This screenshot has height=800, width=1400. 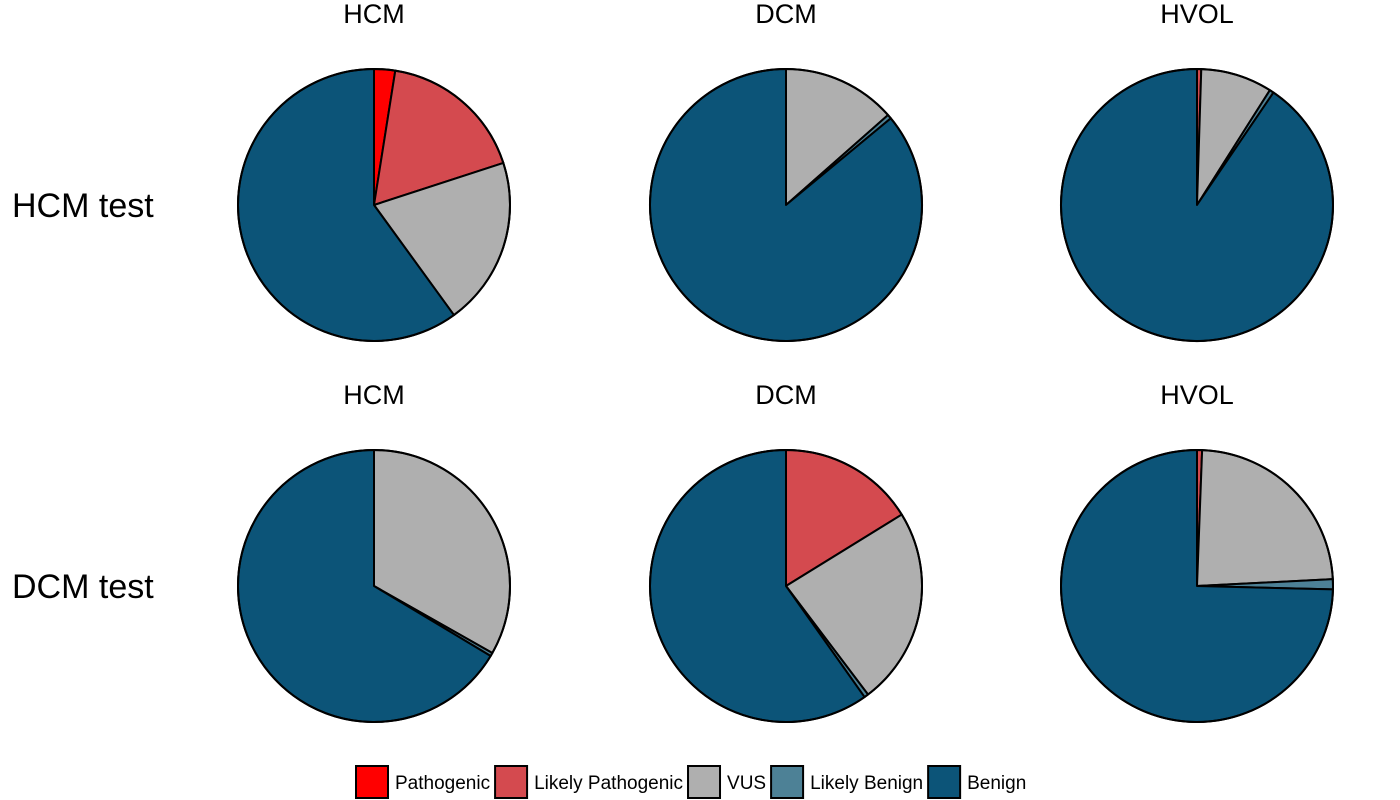 I want to click on slice-benign, so click(x=1196, y=205).